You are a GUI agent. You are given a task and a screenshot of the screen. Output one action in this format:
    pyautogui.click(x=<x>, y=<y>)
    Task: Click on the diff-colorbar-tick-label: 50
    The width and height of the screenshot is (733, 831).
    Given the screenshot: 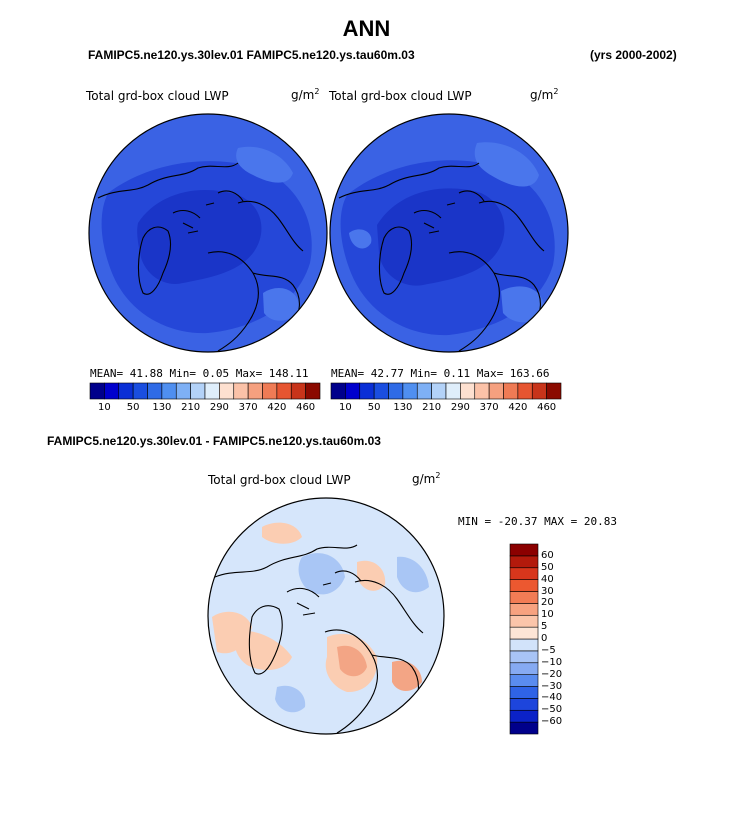 What is the action you would take?
    pyautogui.click(x=547, y=567)
    